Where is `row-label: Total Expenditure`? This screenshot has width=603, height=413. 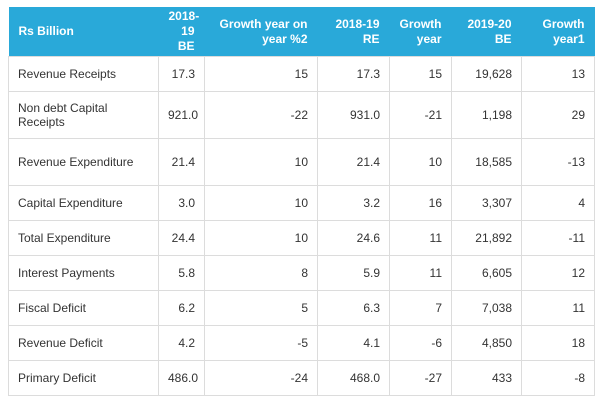 row-label: Total Expenditure is located at coordinates (83, 238).